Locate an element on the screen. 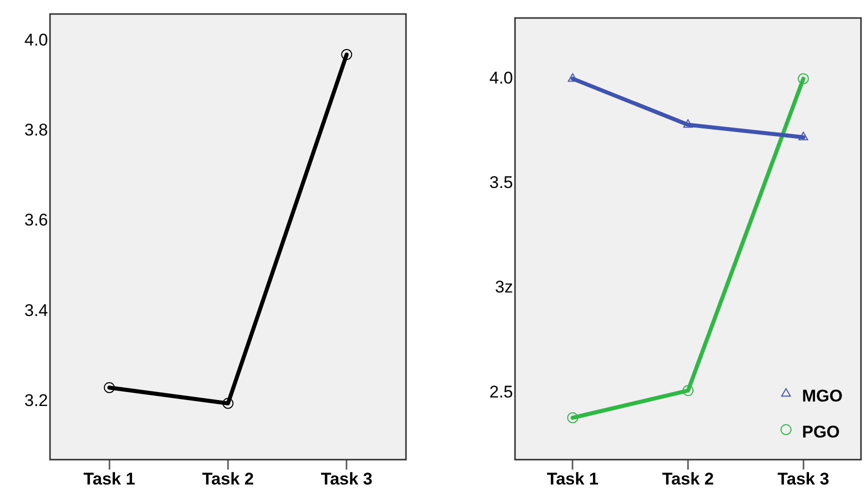 This screenshot has width=867, height=494. y-tick-label: 3.6 is located at coordinates (36, 220).